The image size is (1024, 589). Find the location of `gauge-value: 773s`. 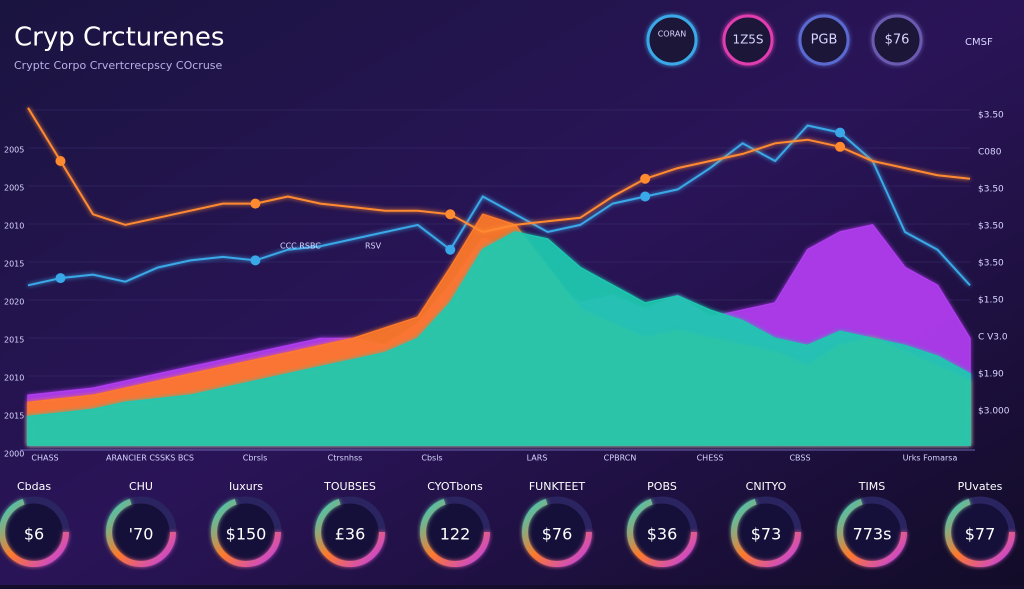

gauge-value: 773s is located at coordinates (872, 534).